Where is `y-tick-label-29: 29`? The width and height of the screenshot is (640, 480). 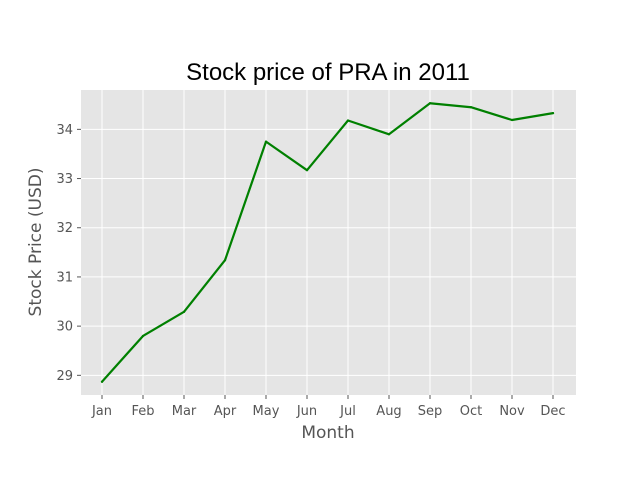 y-tick-label-29: 29 is located at coordinates (64, 376).